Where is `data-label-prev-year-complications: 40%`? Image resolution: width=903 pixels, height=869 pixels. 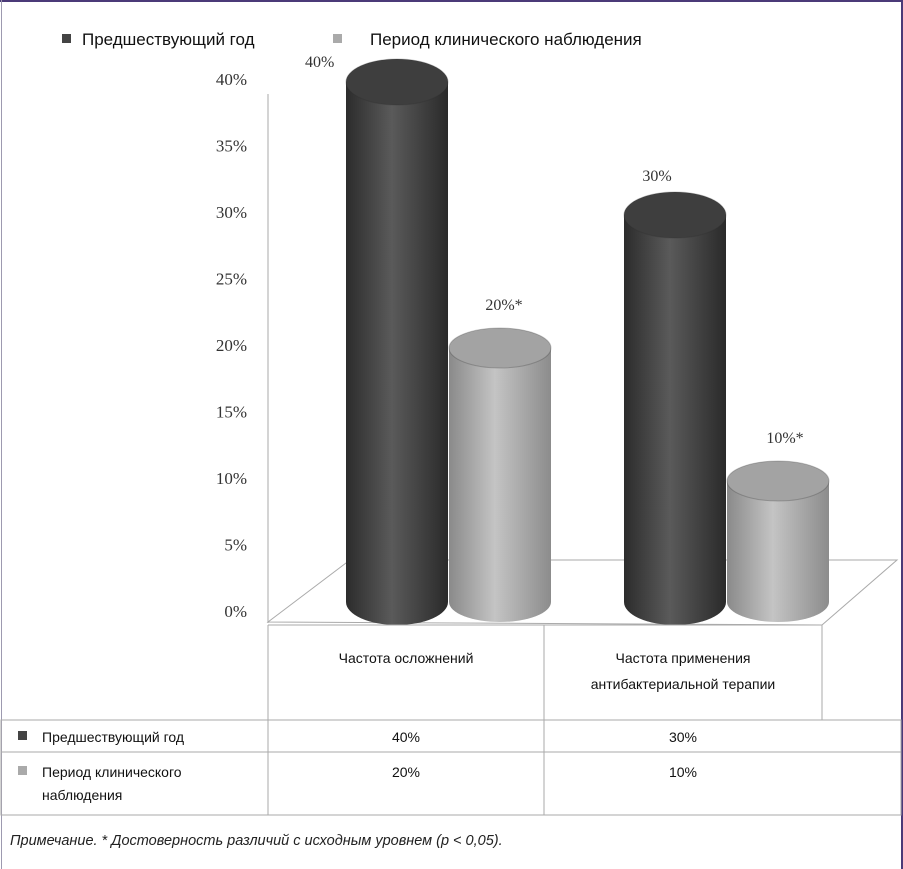
data-label-prev-year-complications: 40% is located at coordinates (319, 62).